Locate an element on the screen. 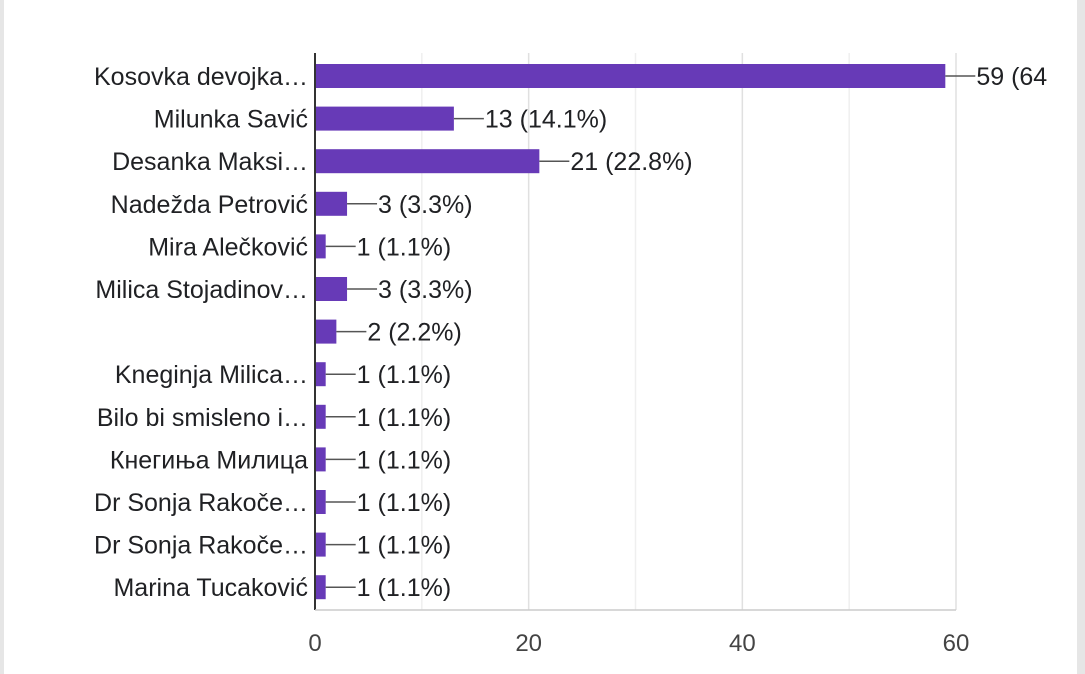 This screenshot has width=1085, height=674. data-label-1: 13 (14.1%) is located at coordinates (546, 120).